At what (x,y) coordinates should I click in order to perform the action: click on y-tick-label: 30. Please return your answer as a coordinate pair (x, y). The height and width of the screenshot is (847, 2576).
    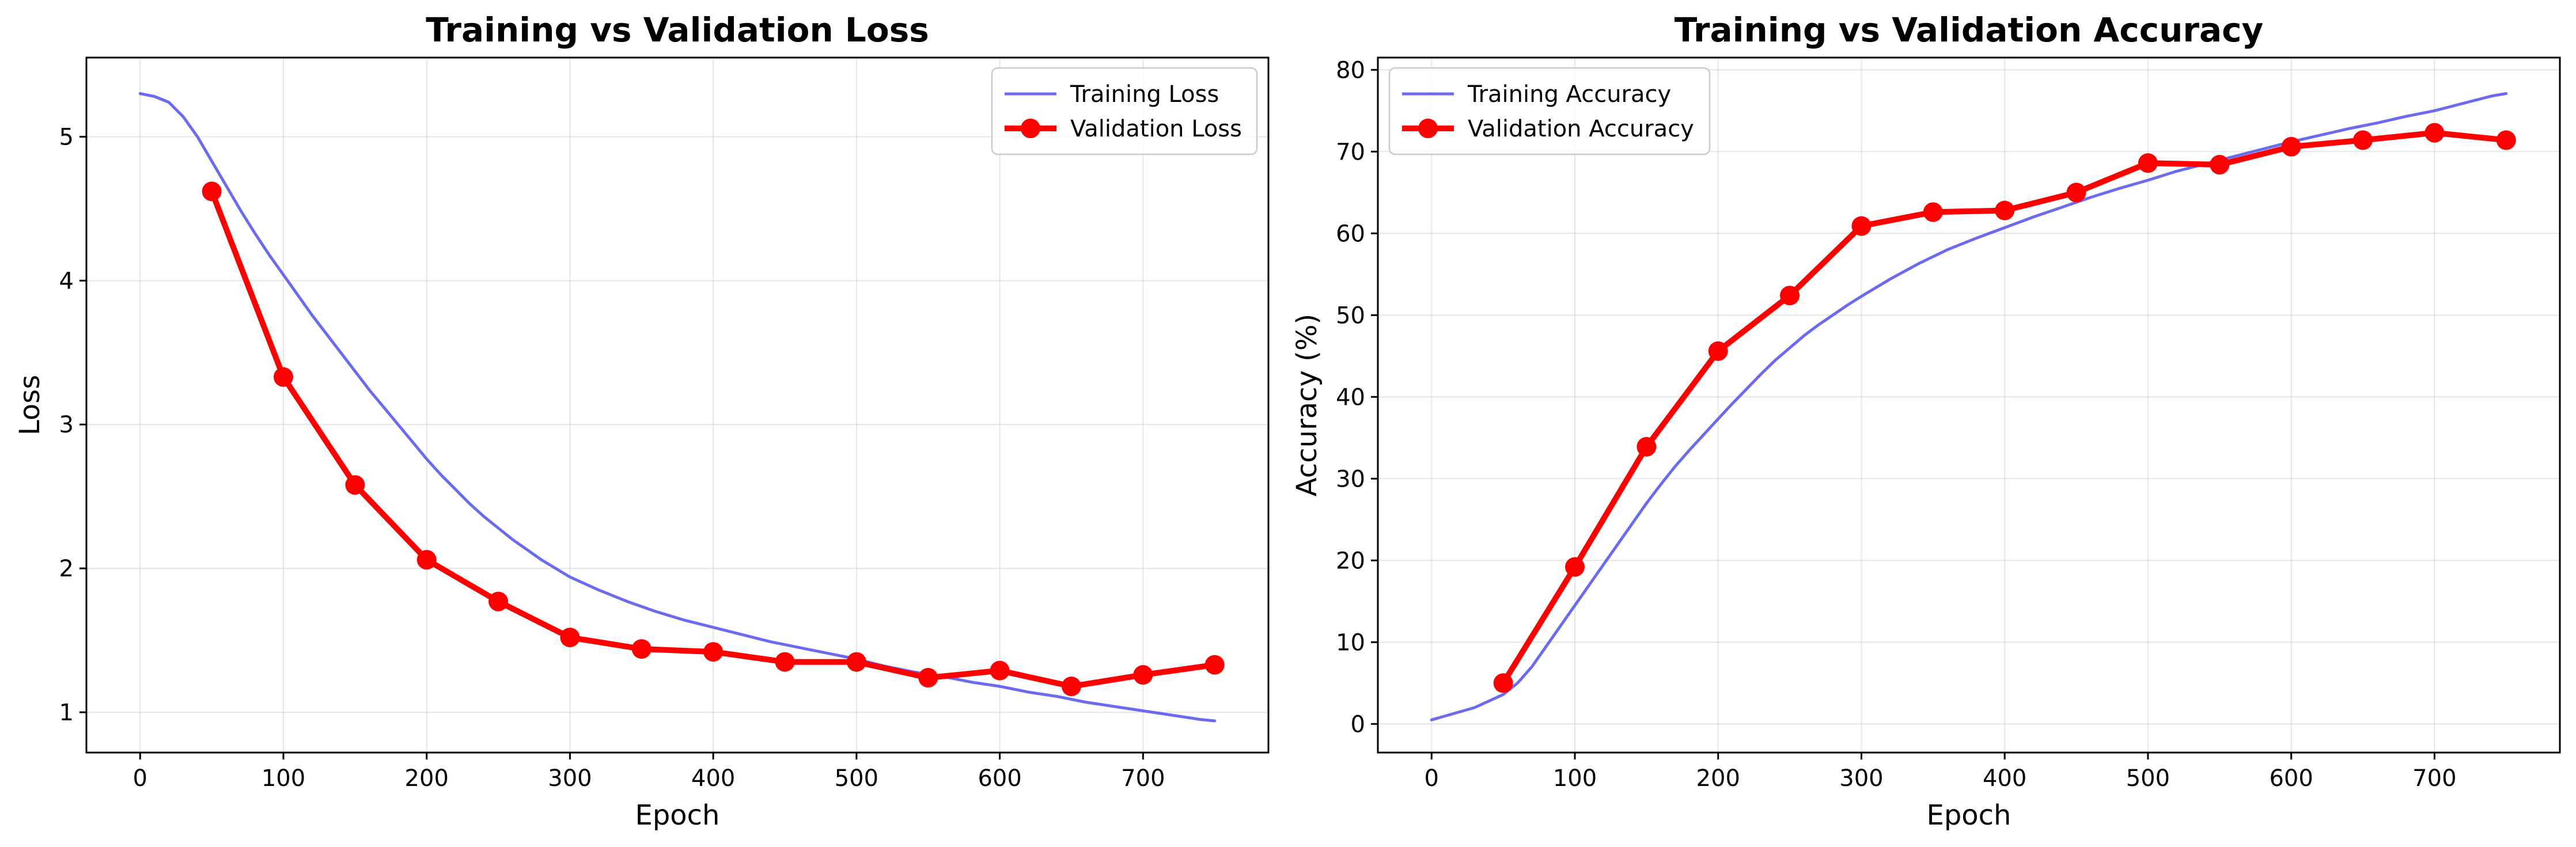
    Looking at the image, I should click on (1350, 479).